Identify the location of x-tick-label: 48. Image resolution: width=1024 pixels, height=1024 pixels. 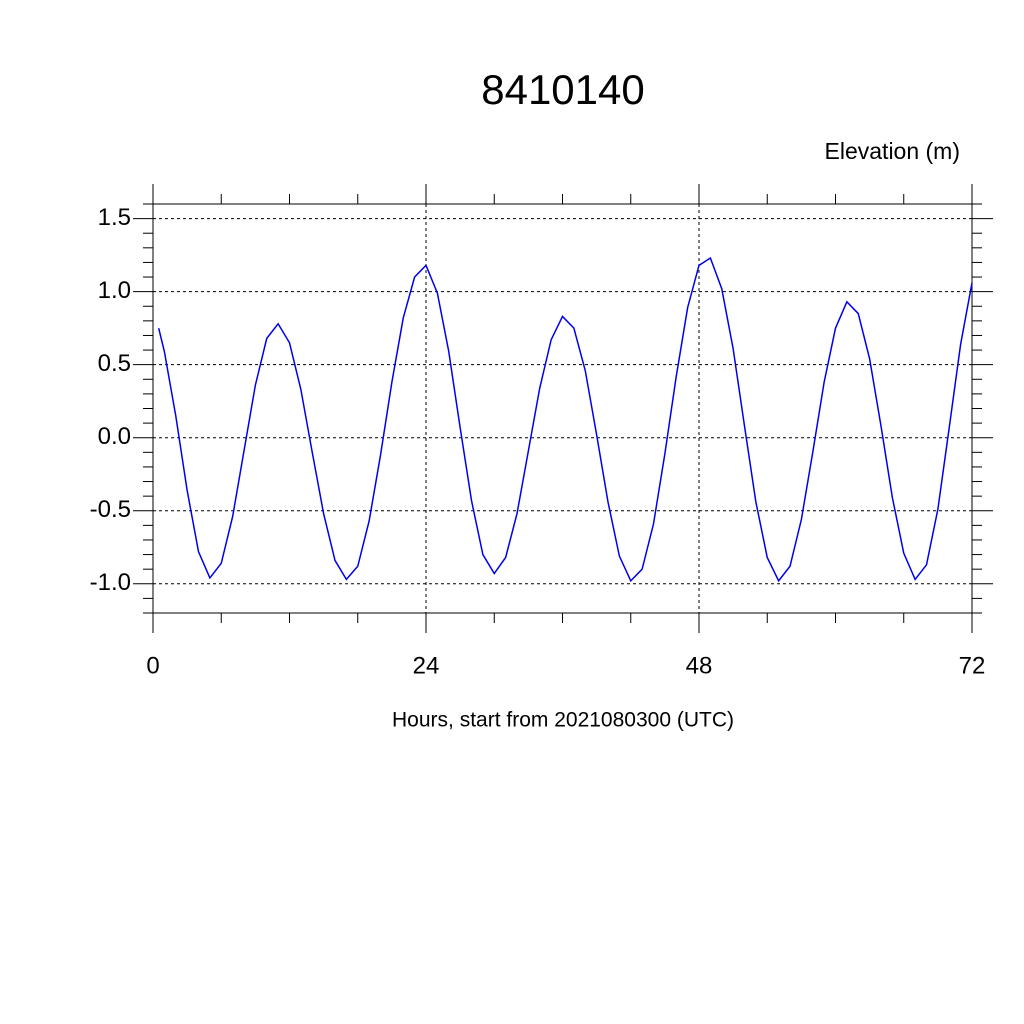
(699, 665).